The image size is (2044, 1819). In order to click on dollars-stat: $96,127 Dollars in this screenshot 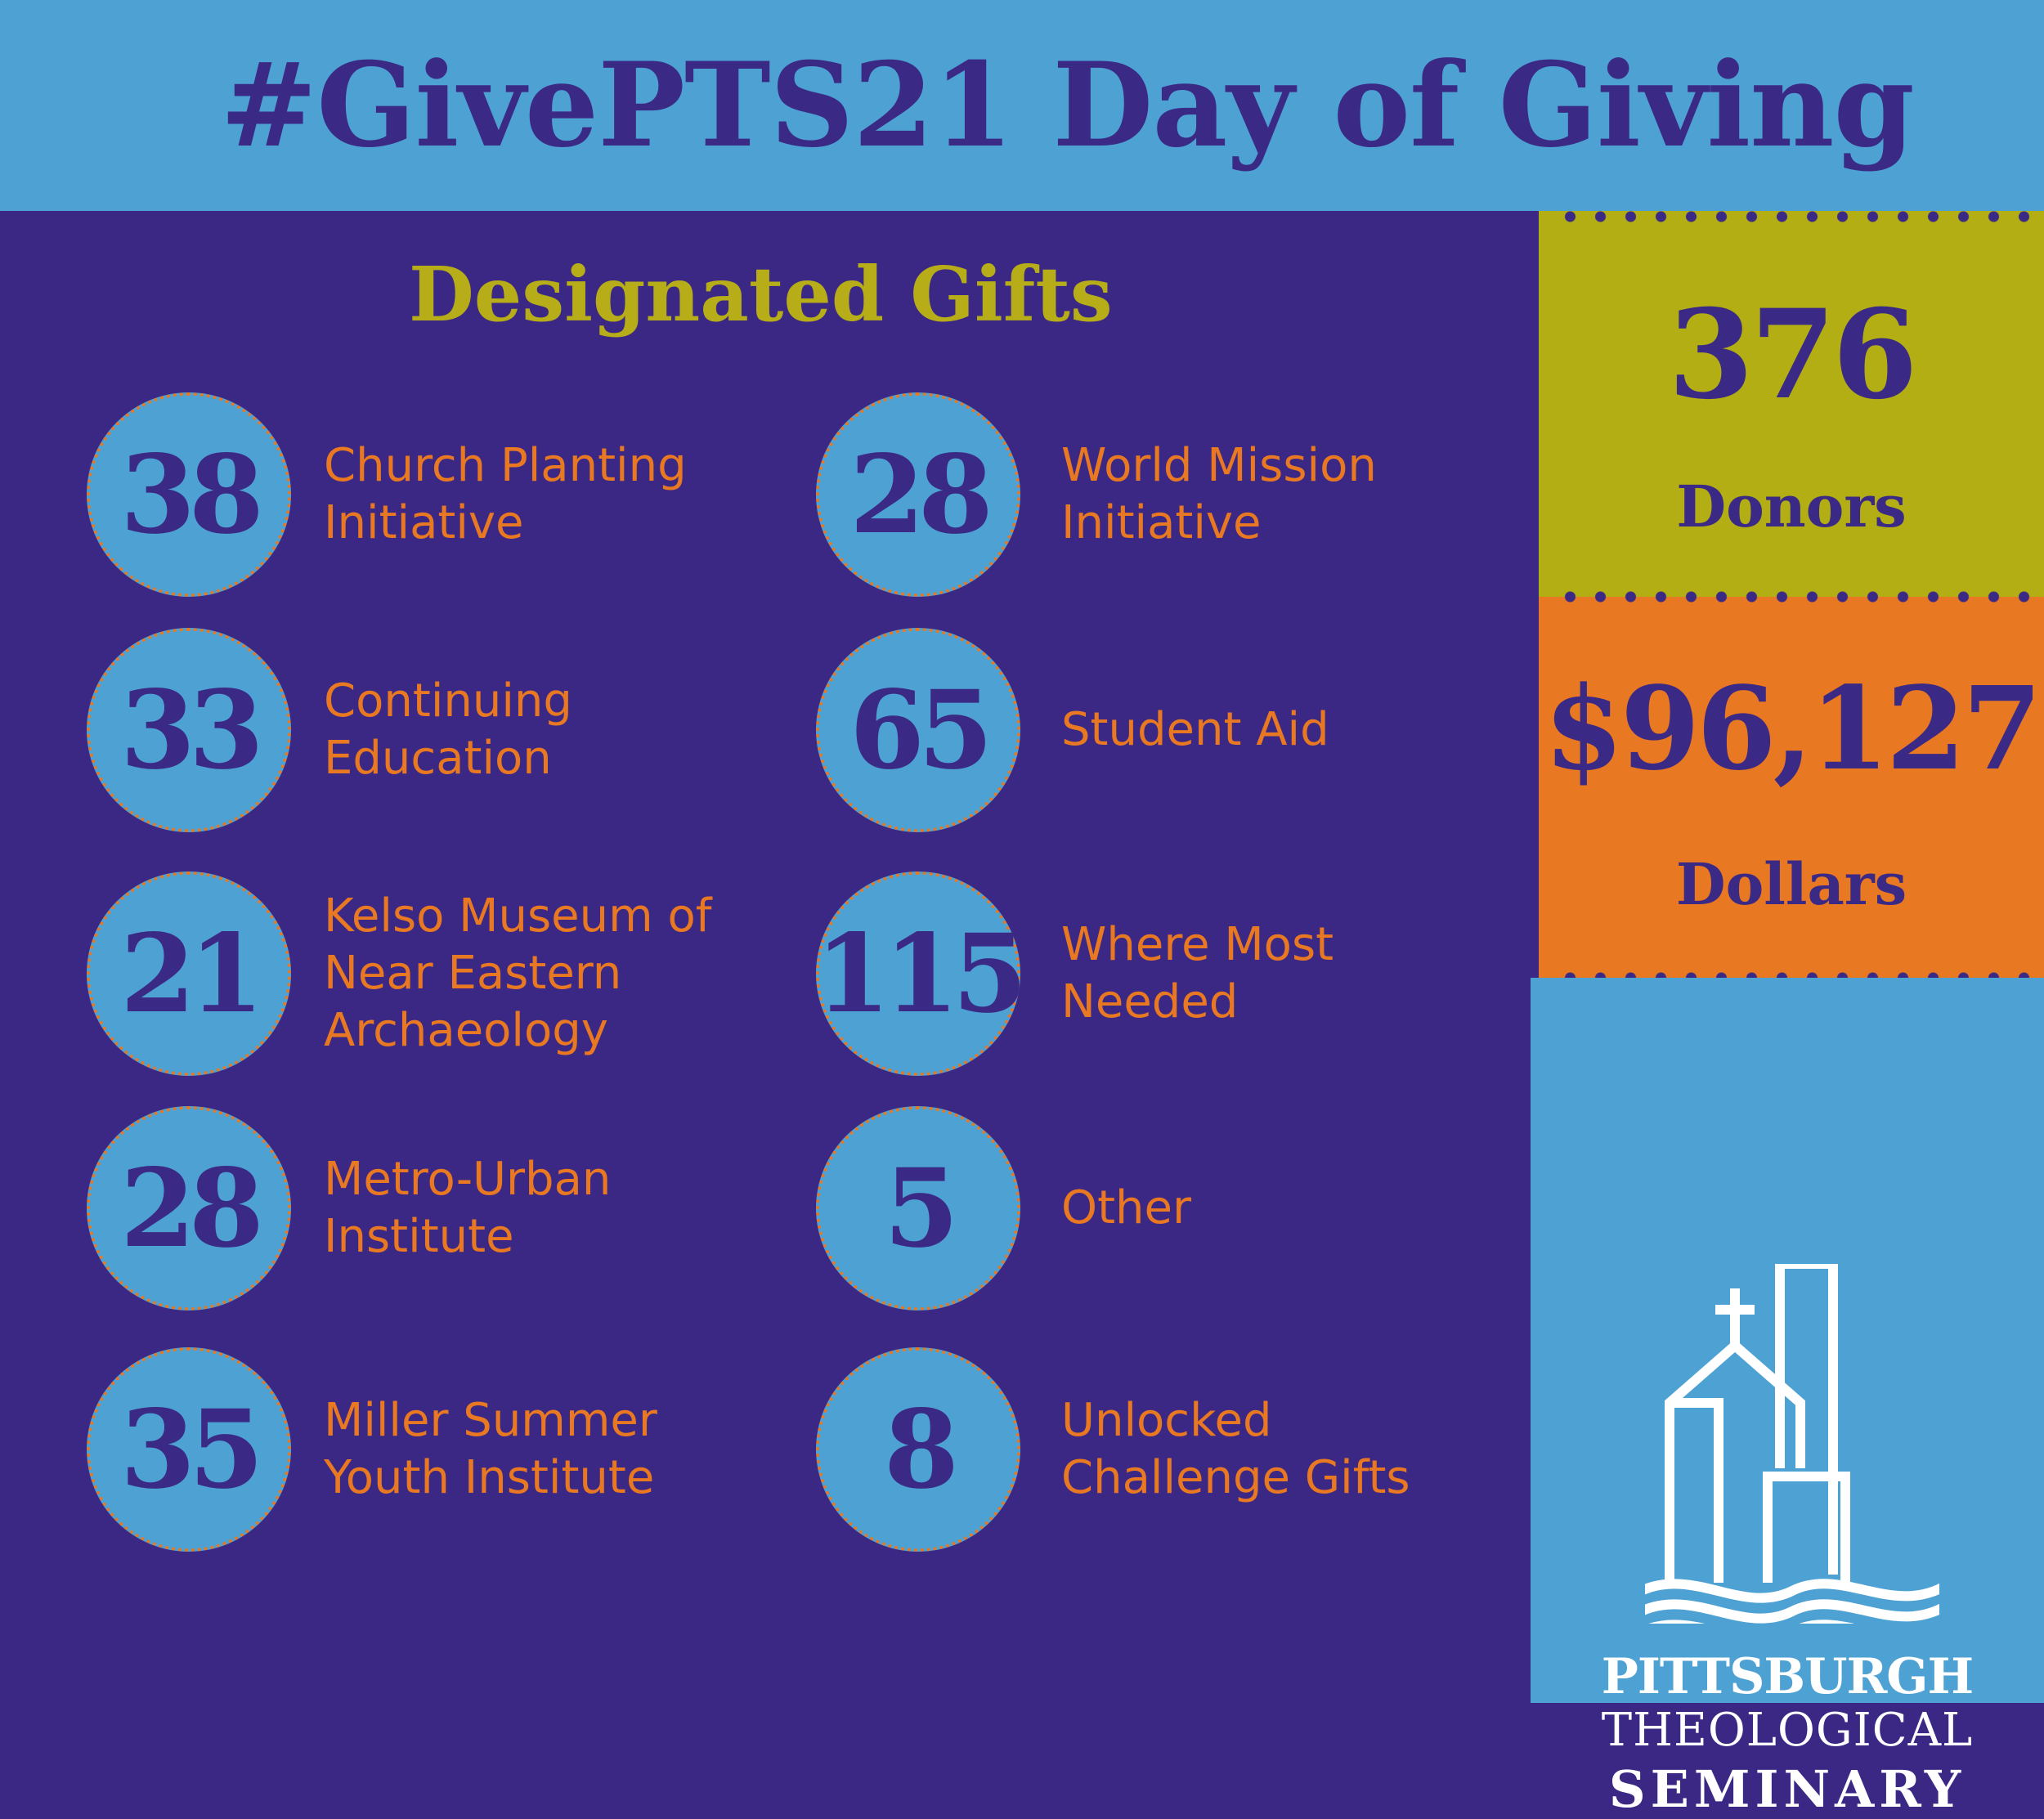, I will do `click(1792, 787)`.